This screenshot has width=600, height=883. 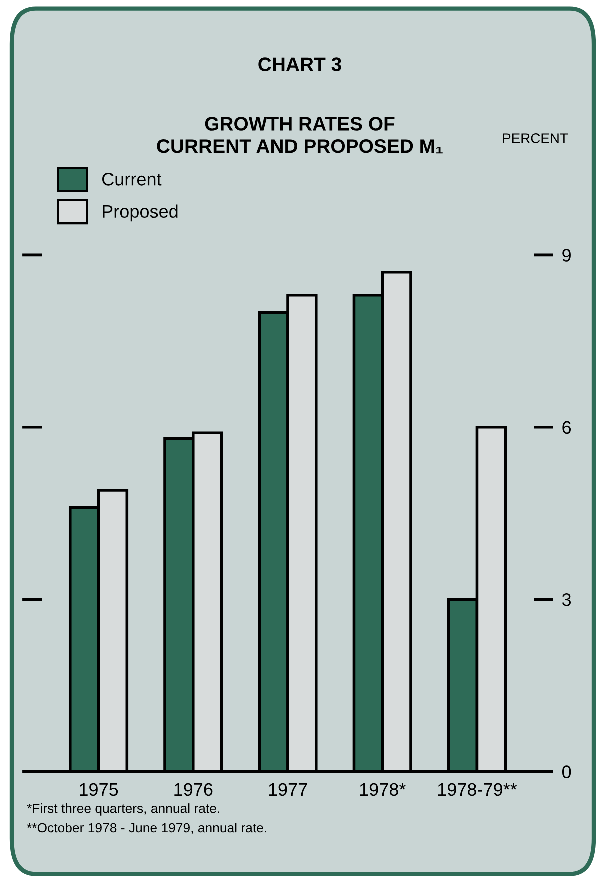 I want to click on text: **October 1978 - June 1979, annual rate., so click(x=146, y=828).